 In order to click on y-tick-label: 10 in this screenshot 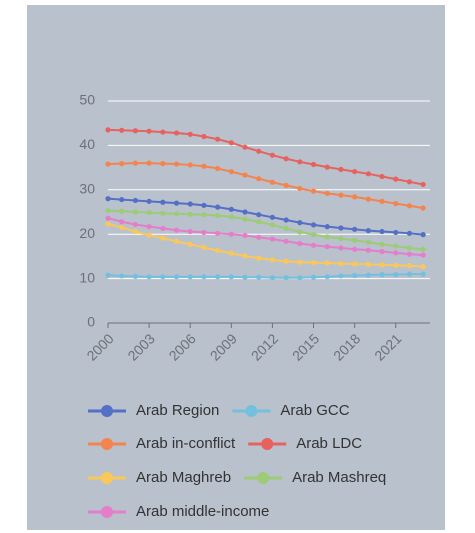, I will do `click(87, 277)`.